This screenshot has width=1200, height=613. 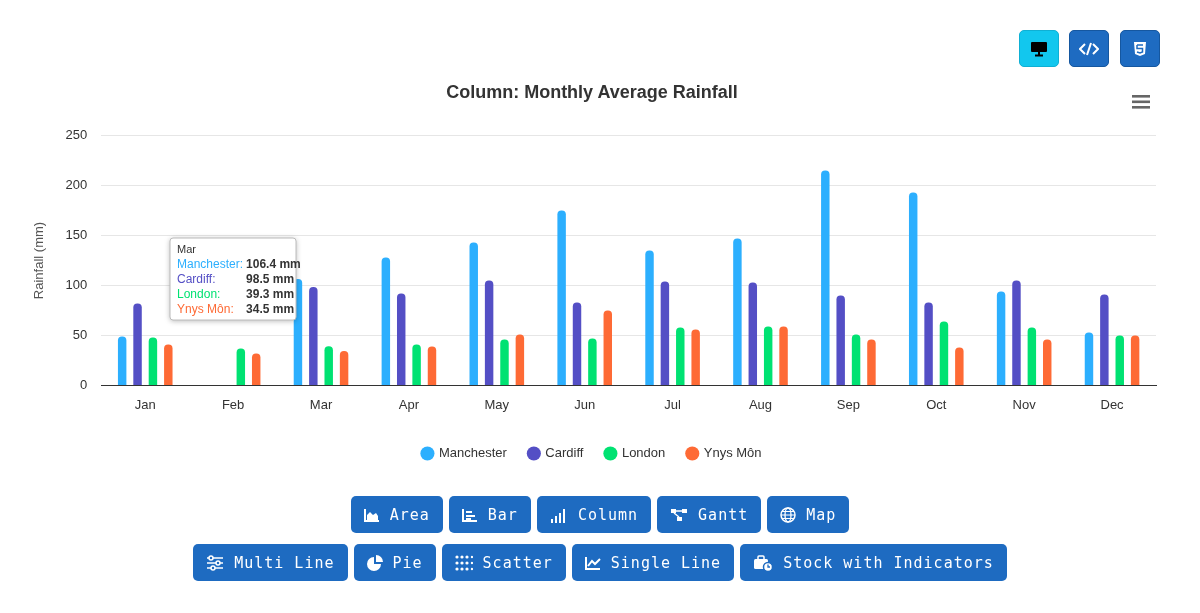 I want to click on chart-type-button: Bar, so click(x=489, y=514).